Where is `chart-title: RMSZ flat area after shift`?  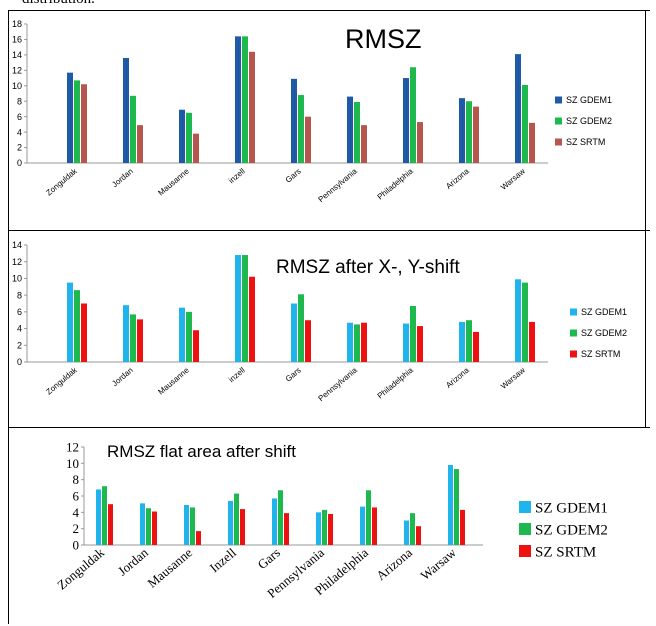 chart-title: RMSZ flat area after shift is located at coordinates (201, 451).